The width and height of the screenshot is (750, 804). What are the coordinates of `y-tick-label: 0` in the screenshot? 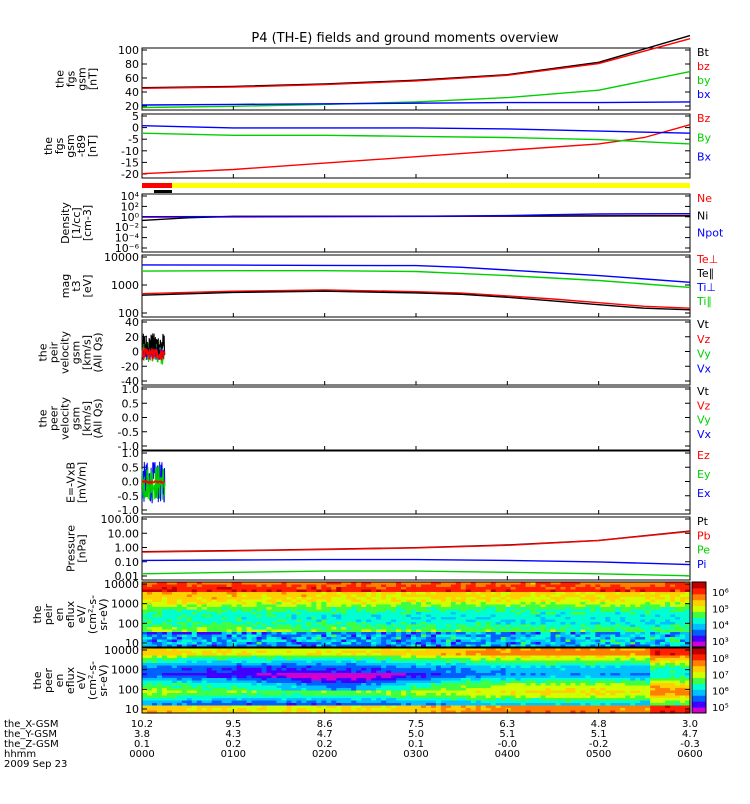 It's located at (135, 352).